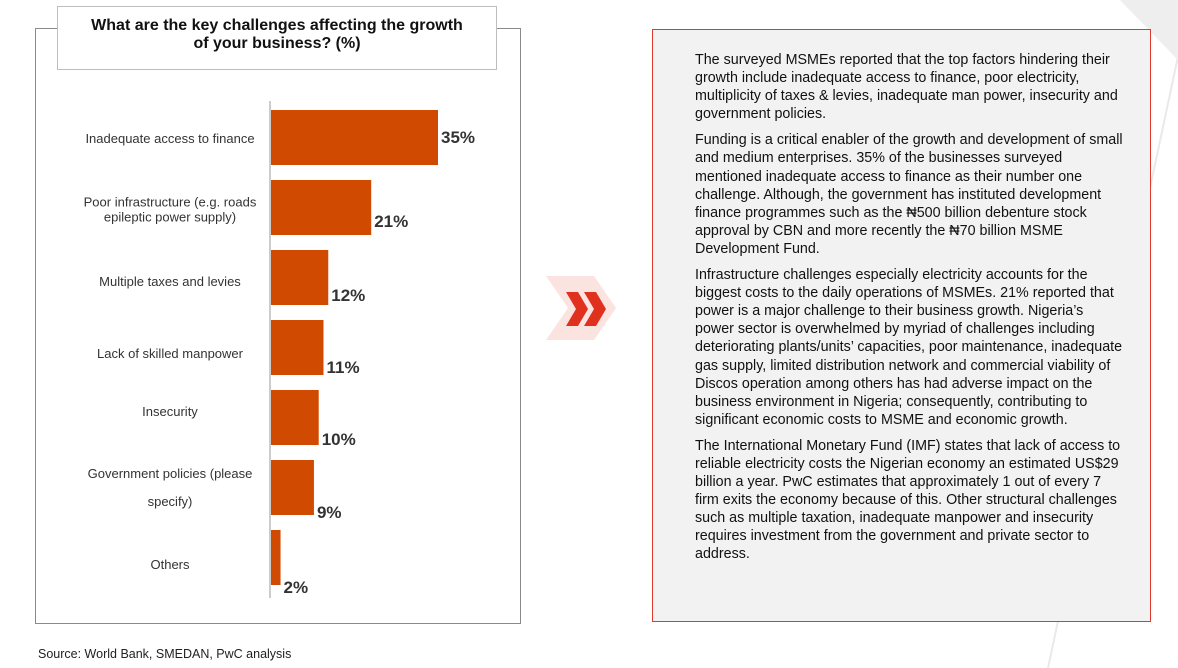 The height and width of the screenshot is (668, 1178). What do you see at coordinates (170, 353) in the screenshot?
I see `category-label-4: Lack of skilled manpower` at bounding box center [170, 353].